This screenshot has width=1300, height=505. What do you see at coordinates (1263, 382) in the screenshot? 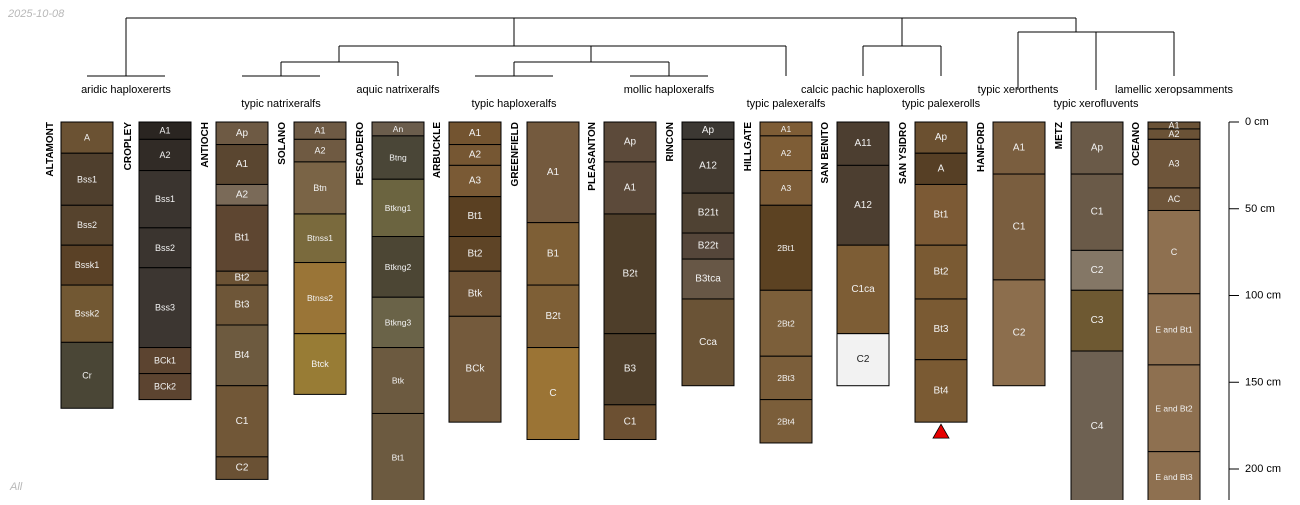
I see `depth-tick-label: 150 cm` at bounding box center [1263, 382].